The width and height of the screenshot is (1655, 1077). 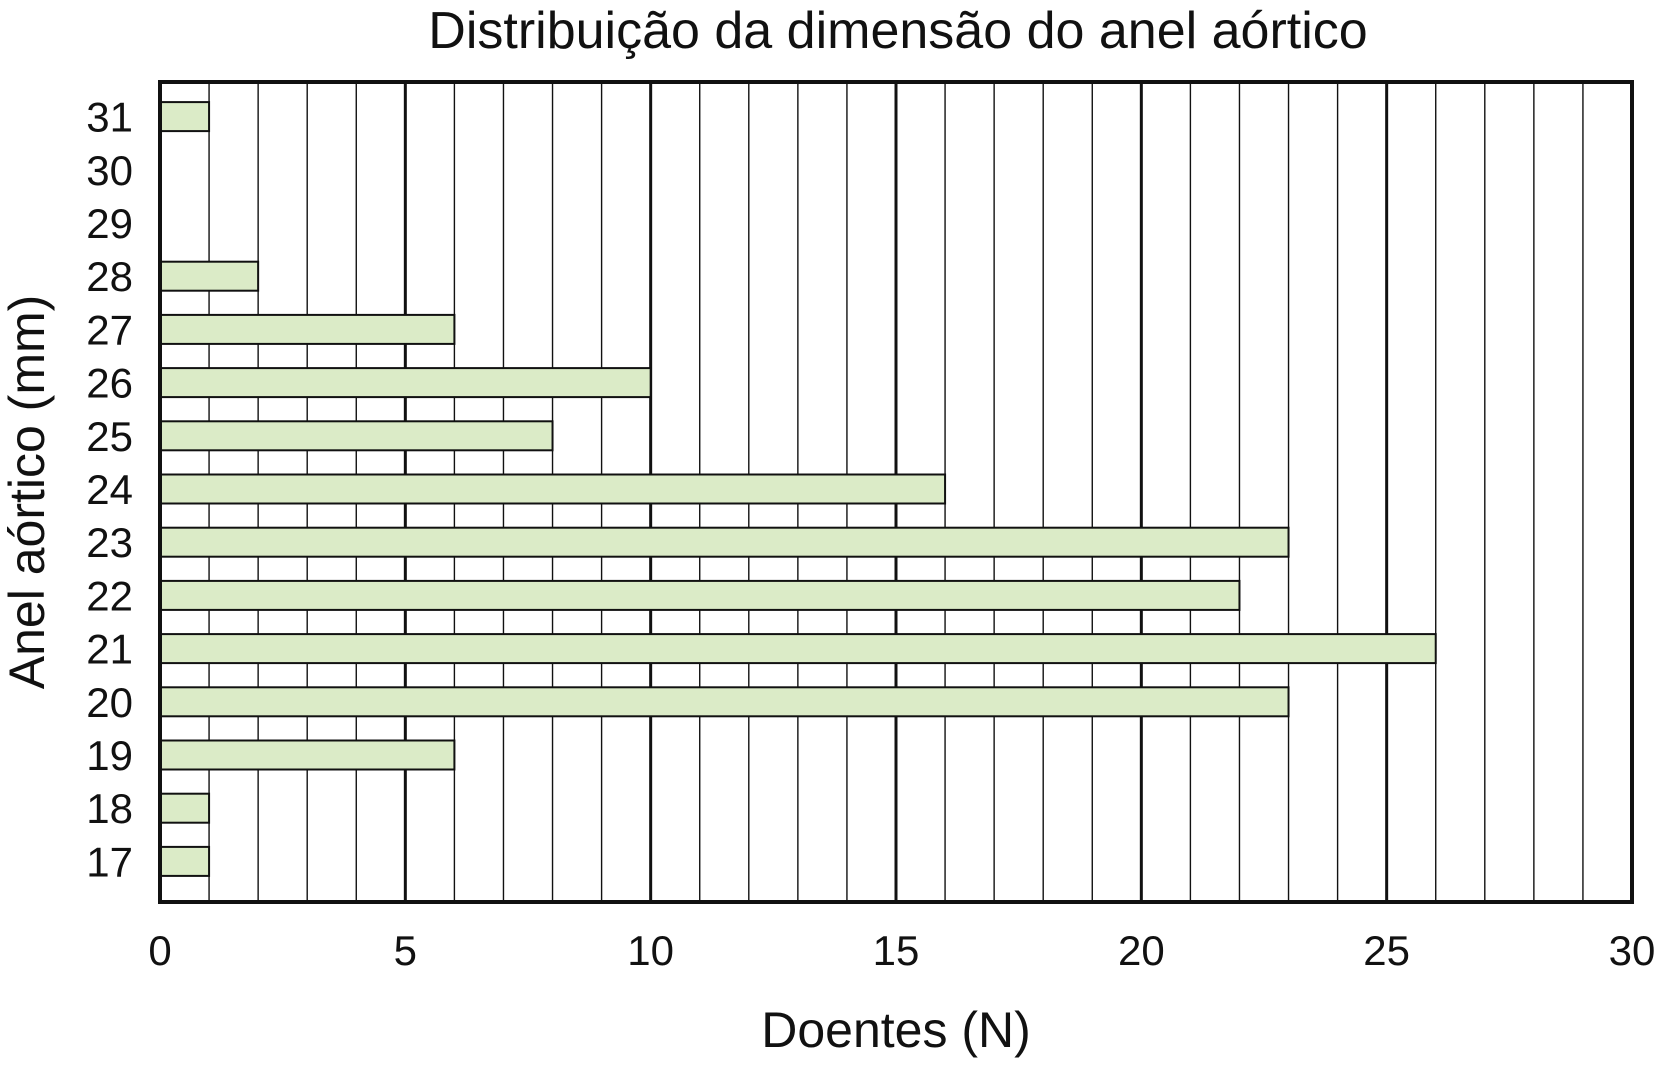 I want to click on y-tick-label: 21, so click(x=109, y=649).